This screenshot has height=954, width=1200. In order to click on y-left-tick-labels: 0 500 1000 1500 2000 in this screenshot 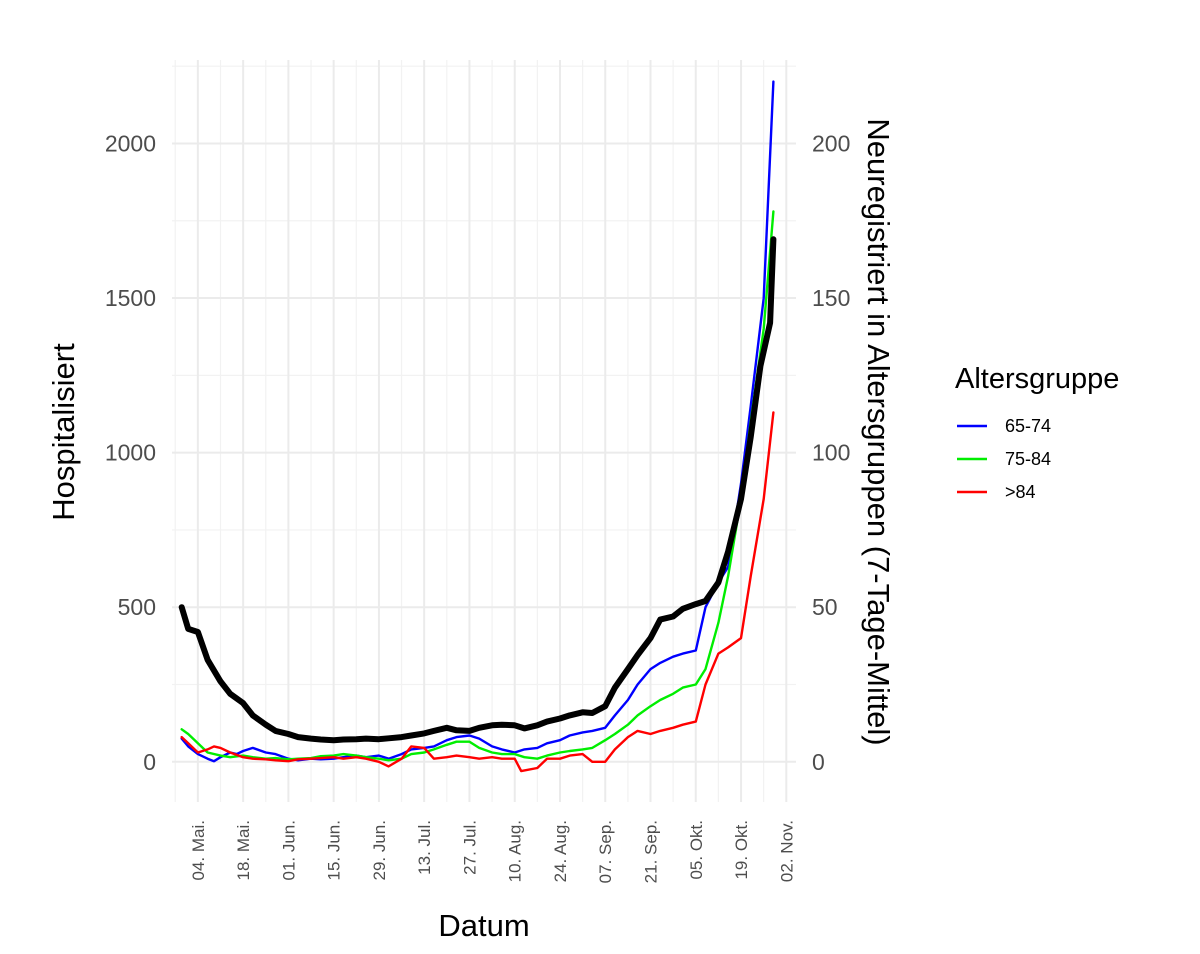, I will do `click(130, 452)`.